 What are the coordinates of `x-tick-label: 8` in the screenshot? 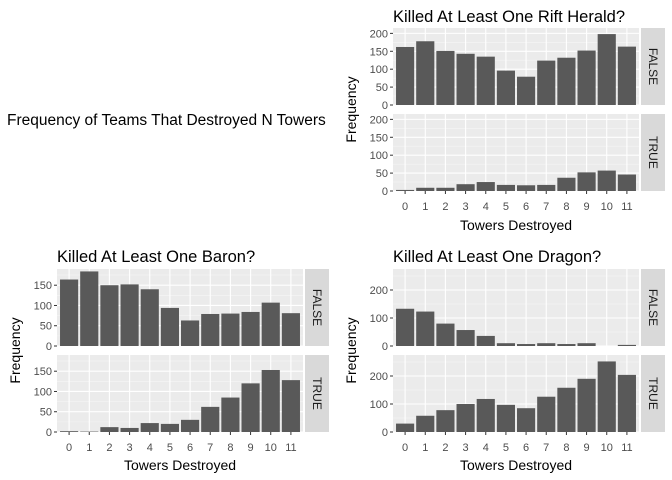 It's located at (566, 207).